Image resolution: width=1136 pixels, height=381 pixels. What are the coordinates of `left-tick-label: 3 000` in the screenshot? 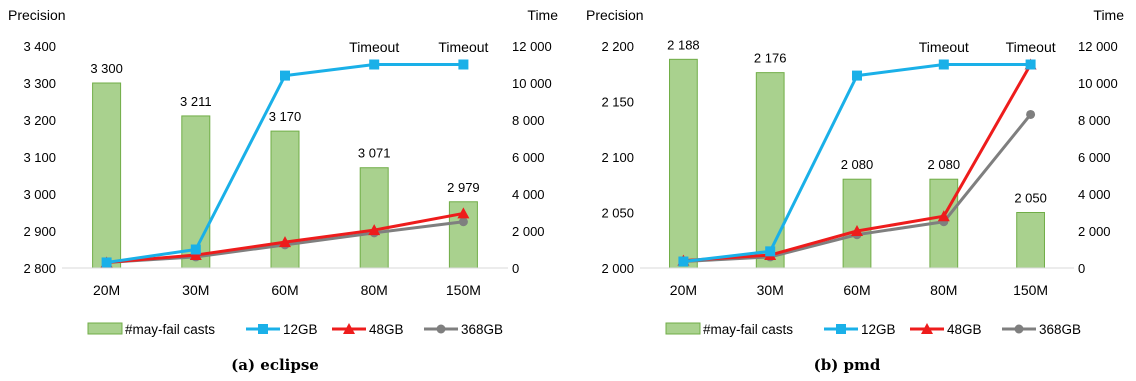 It's located at (39, 194).